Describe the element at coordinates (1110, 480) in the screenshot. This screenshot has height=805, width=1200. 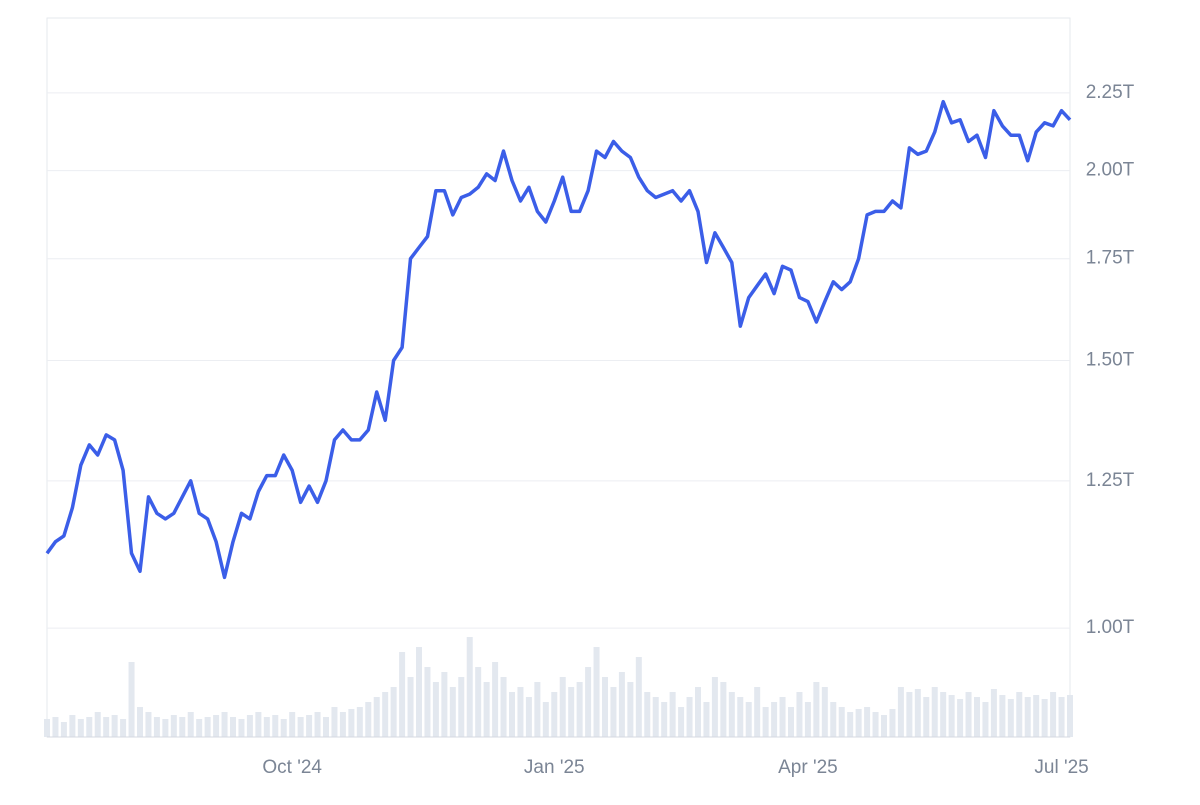
I see `y-tick-label: 1.25T` at that location.